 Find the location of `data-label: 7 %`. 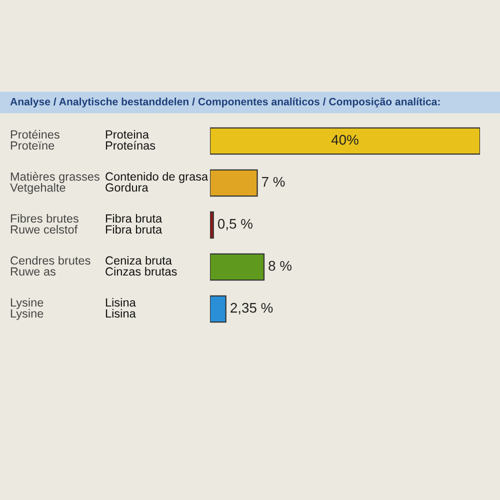

data-label: 7 % is located at coordinates (273, 181).